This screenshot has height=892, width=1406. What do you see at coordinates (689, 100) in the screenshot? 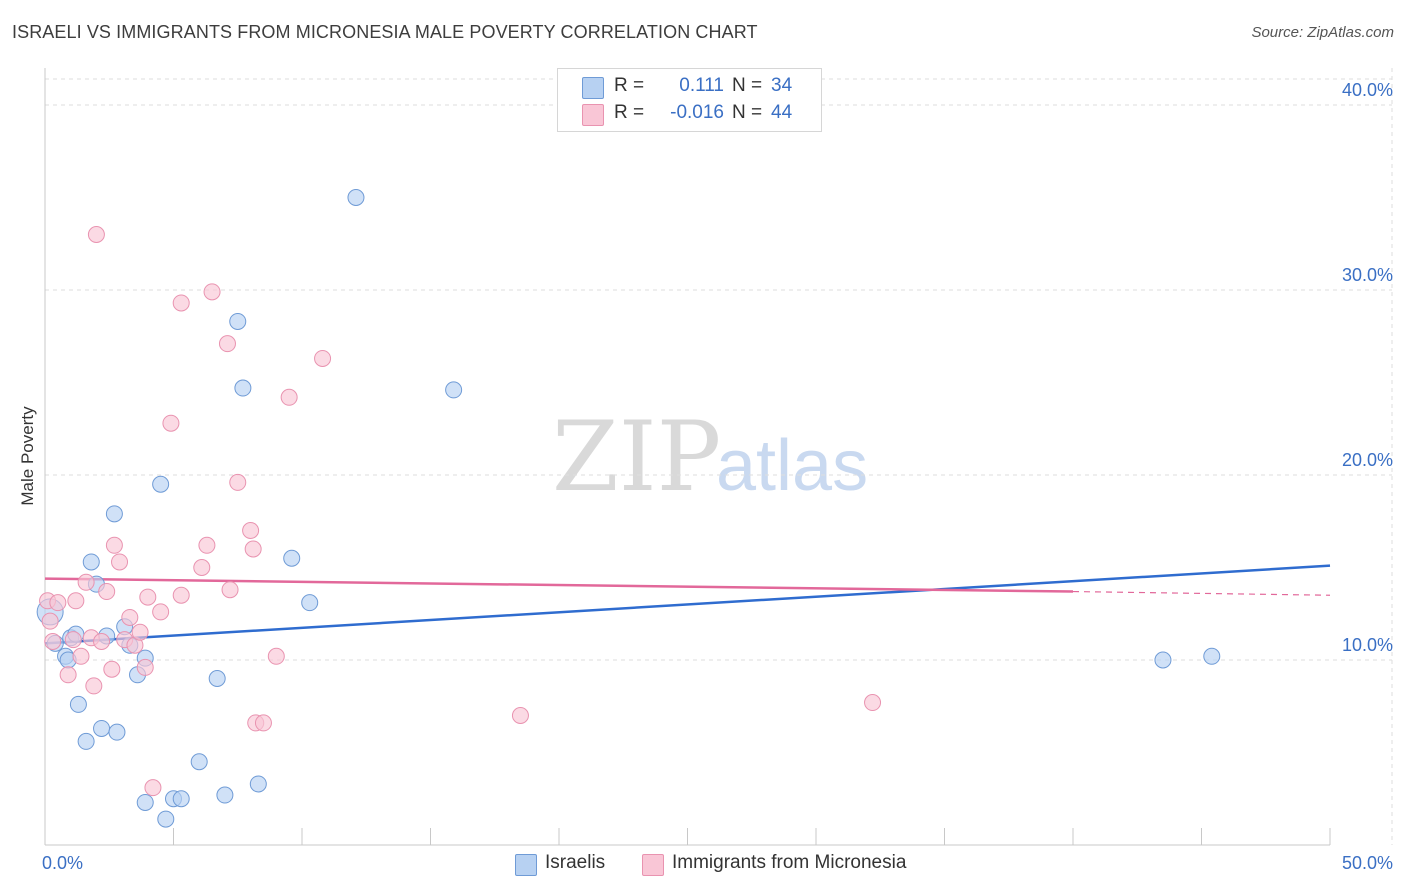
I see `correlation-legend: R = 0.111 N = 34 R = -0.016 N = 44` at bounding box center [689, 100].